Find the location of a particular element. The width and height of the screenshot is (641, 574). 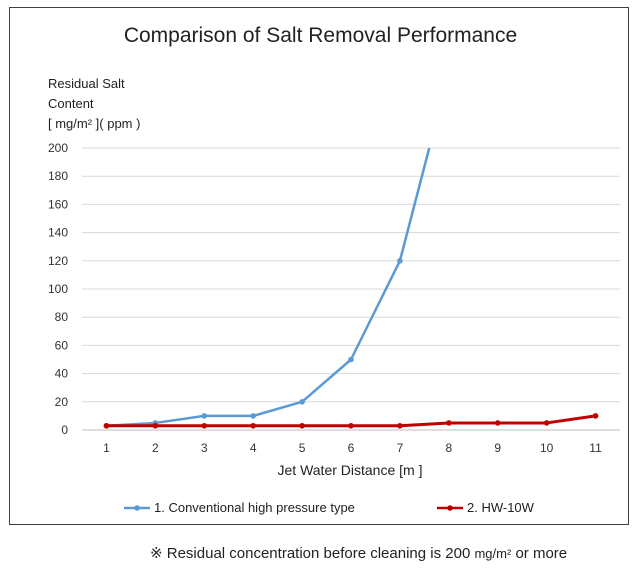

legend-marker-conventional is located at coordinates (137, 507).